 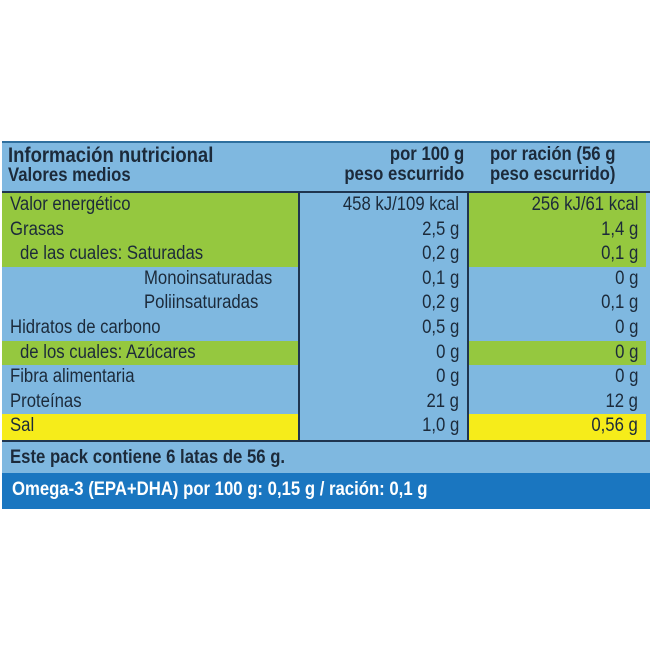 What do you see at coordinates (108, 352) in the screenshot?
I see `nutrient-name: de los cuales: Azúcares` at bounding box center [108, 352].